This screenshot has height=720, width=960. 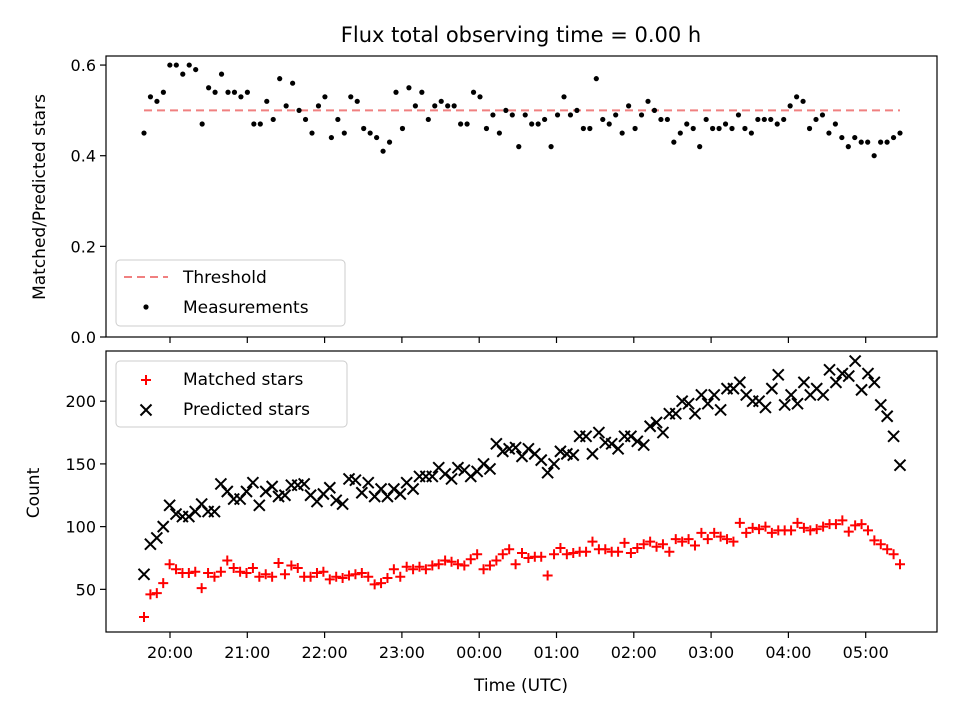 What do you see at coordinates (866, 652) in the screenshot?
I see `x-tick-label: 05:00` at bounding box center [866, 652].